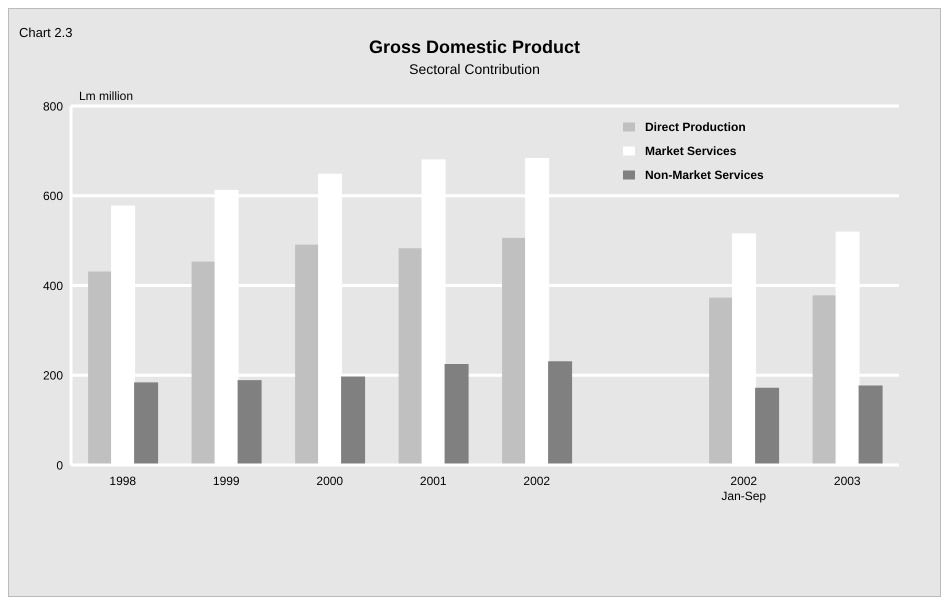 The width and height of the screenshot is (949, 605). What do you see at coordinates (695, 127) in the screenshot?
I see `legend-label: Direct Production` at bounding box center [695, 127].